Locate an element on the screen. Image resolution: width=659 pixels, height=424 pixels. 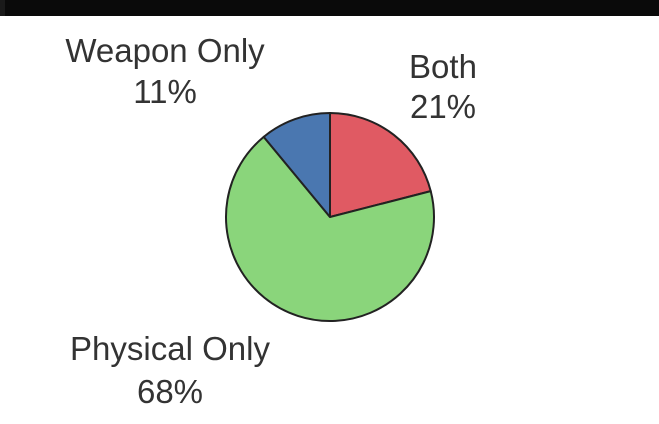
label-both-name: Both is located at coordinates (443, 66).